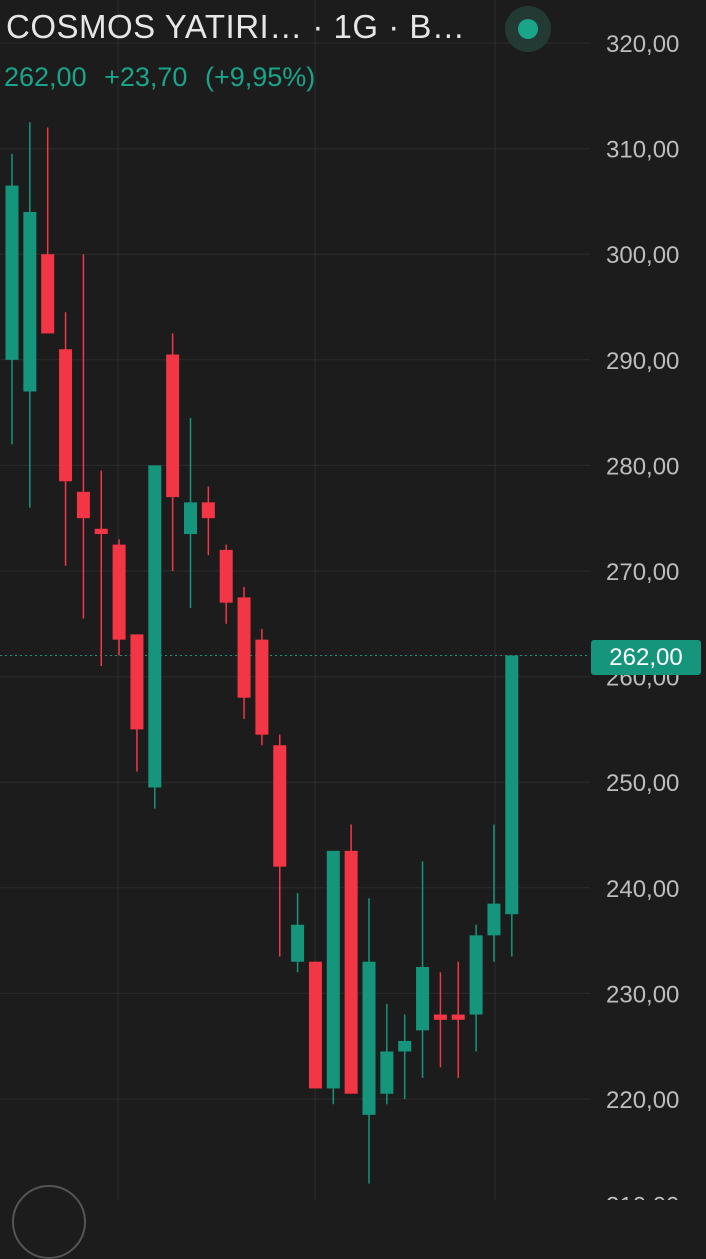 The width and height of the screenshot is (706, 1259). Describe the element at coordinates (45, 77) in the screenshot. I see `last-price: 262,00` at that location.